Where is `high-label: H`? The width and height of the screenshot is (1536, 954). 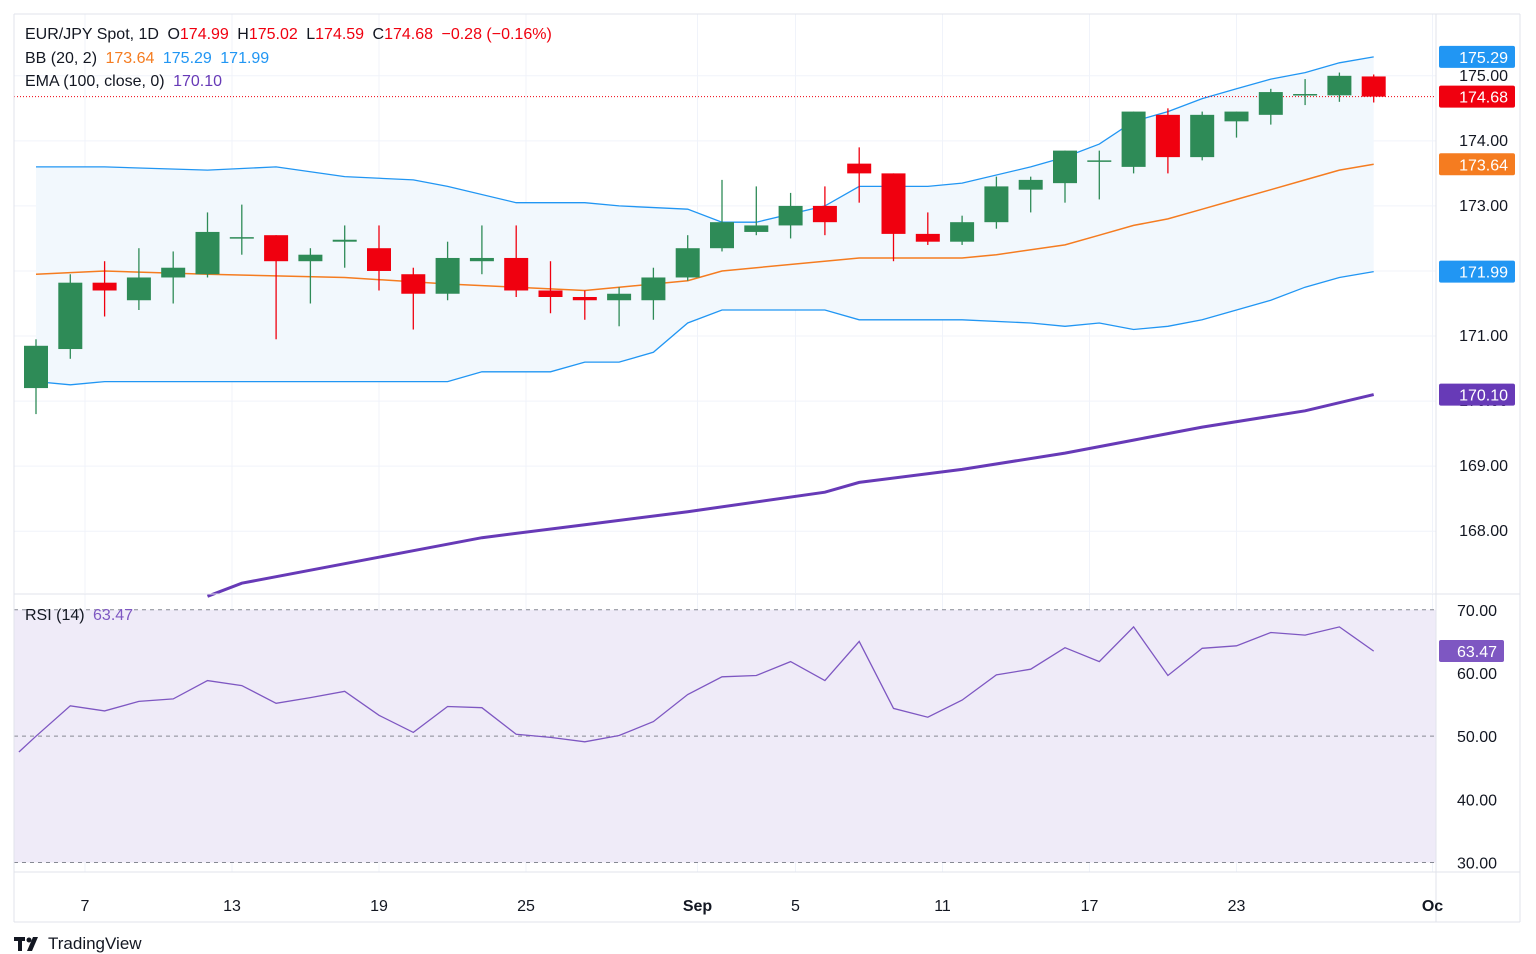 high-label: H is located at coordinates (243, 34).